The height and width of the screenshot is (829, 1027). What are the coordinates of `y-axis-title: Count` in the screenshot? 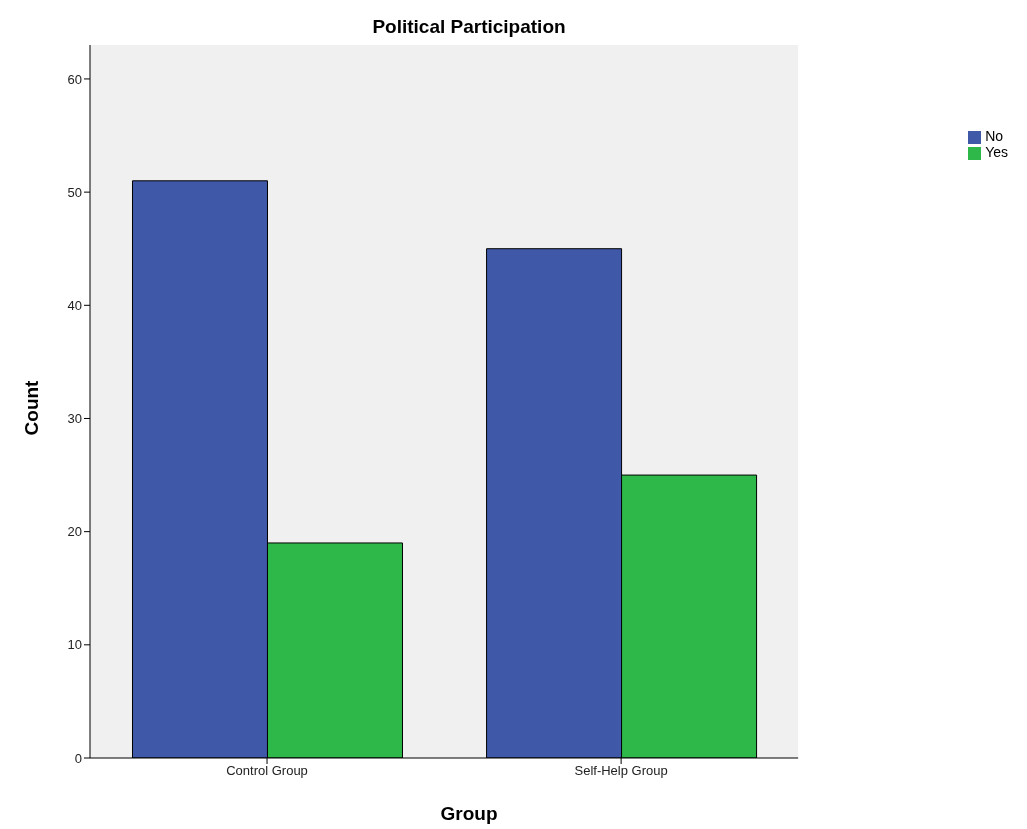 It's located at (32, 408).